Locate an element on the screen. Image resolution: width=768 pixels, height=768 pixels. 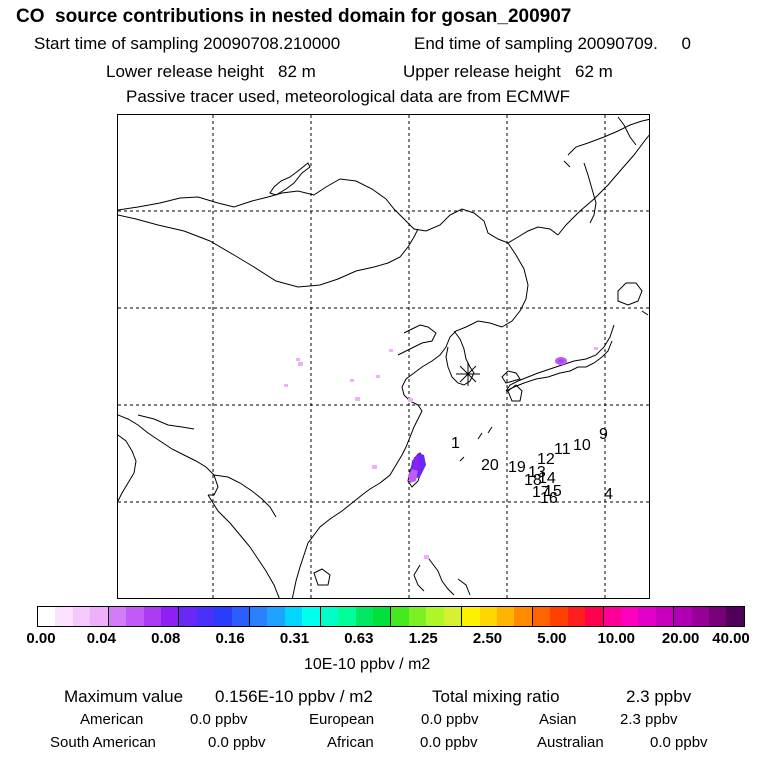
lower-height-text: Lower release height 82 m is located at coordinates (211, 71).